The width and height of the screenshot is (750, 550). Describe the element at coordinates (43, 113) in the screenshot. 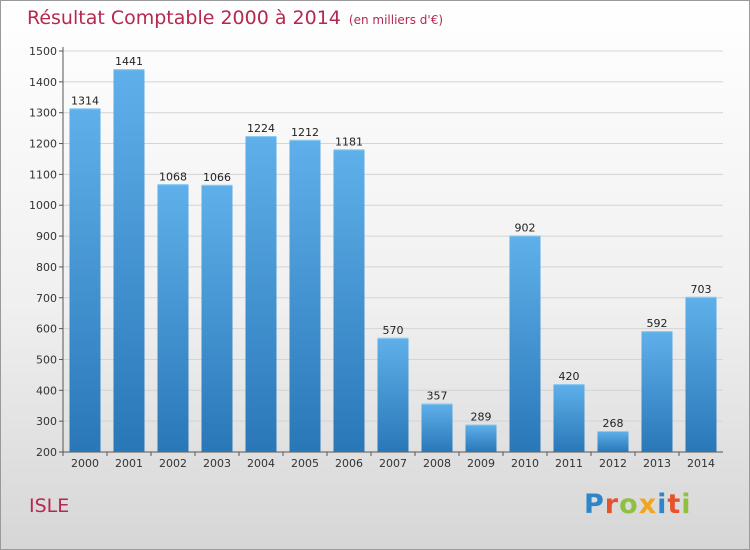

I see `y-tick-label: 1300` at that location.